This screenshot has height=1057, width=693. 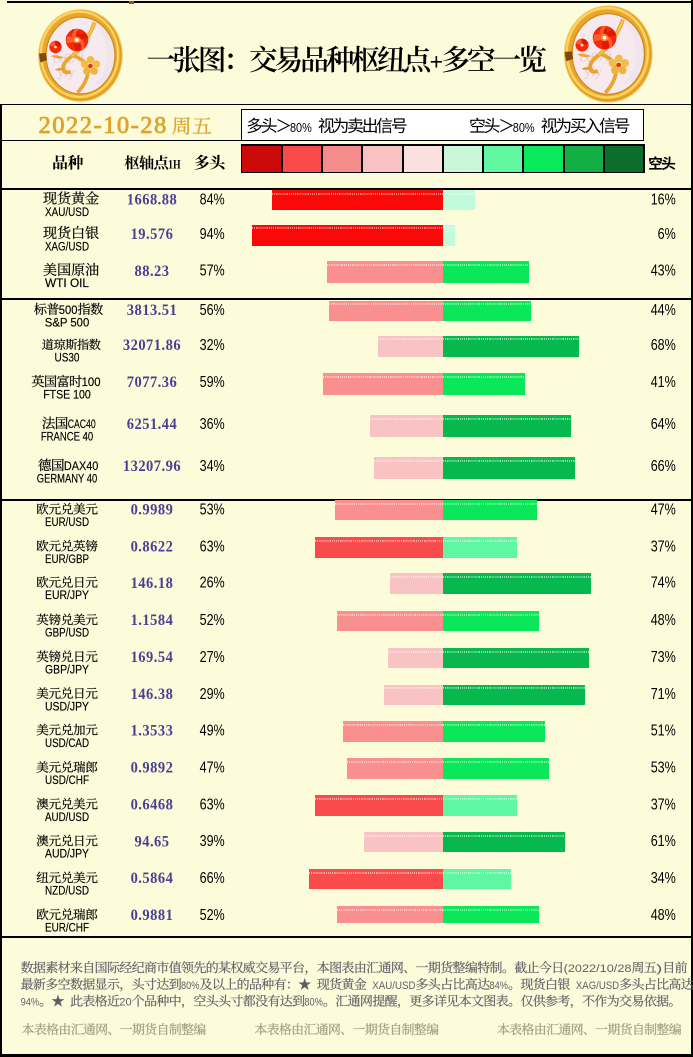 What do you see at coordinates (212, 581) in the screenshot?
I see `svg-text: 26%` at bounding box center [212, 581].